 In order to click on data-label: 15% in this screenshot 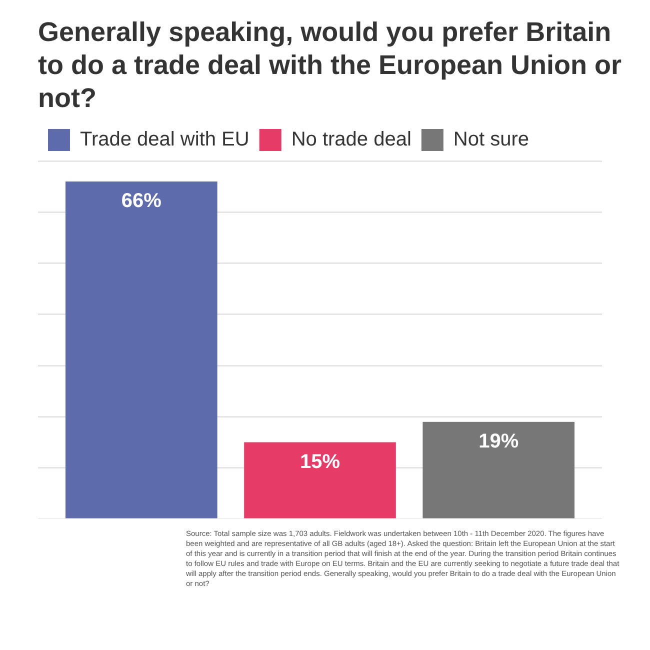, I will do `click(320, 461)`.